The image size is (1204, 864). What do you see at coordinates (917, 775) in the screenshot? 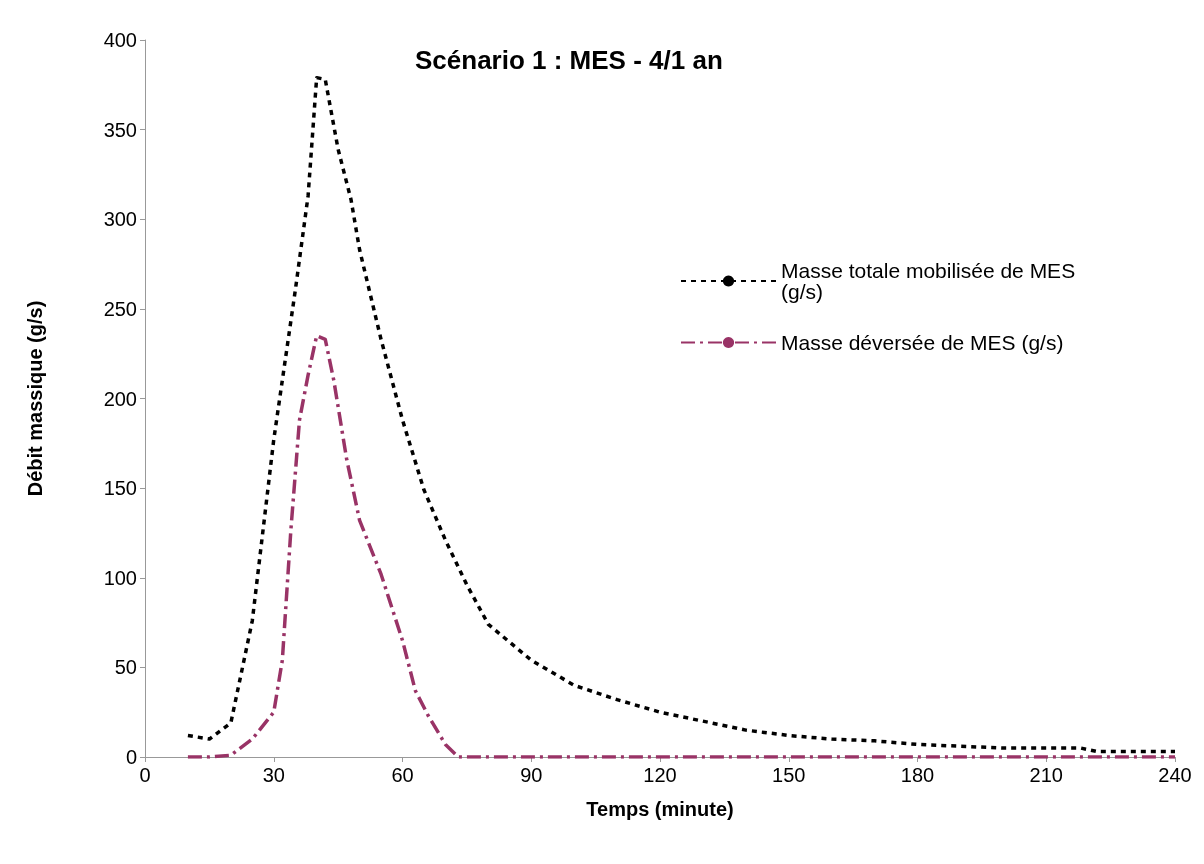
I see `x-tick-label: 180` at bounding box center [917, 775].